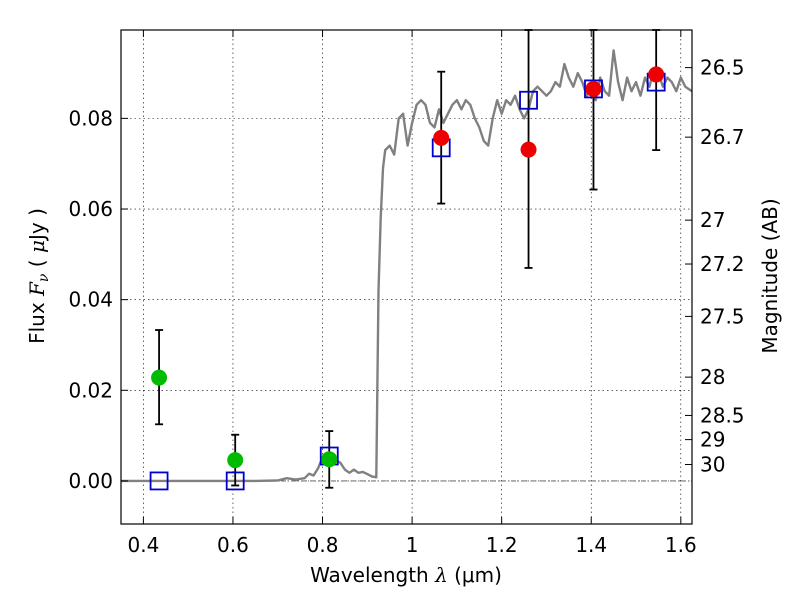 Image resolution: width=800 pixels, height=600 pixels. What do you see at coordinates (722, 68) in the screenshot?
I see `right-tick-label: 26.5` at bounding box center [722, 68].